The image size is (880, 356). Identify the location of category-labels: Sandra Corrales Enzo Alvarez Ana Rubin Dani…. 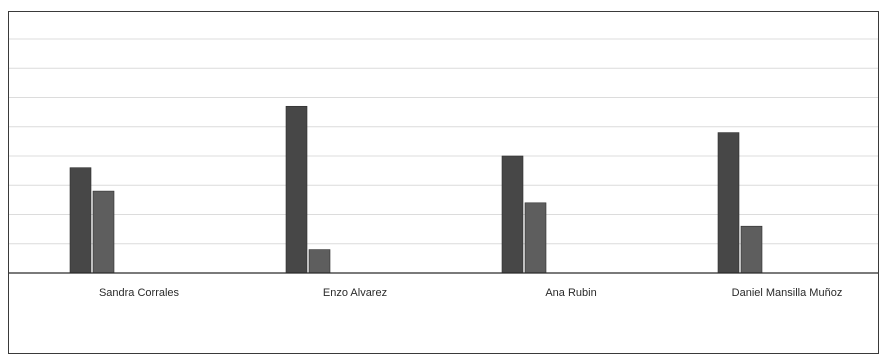
(470, 293).